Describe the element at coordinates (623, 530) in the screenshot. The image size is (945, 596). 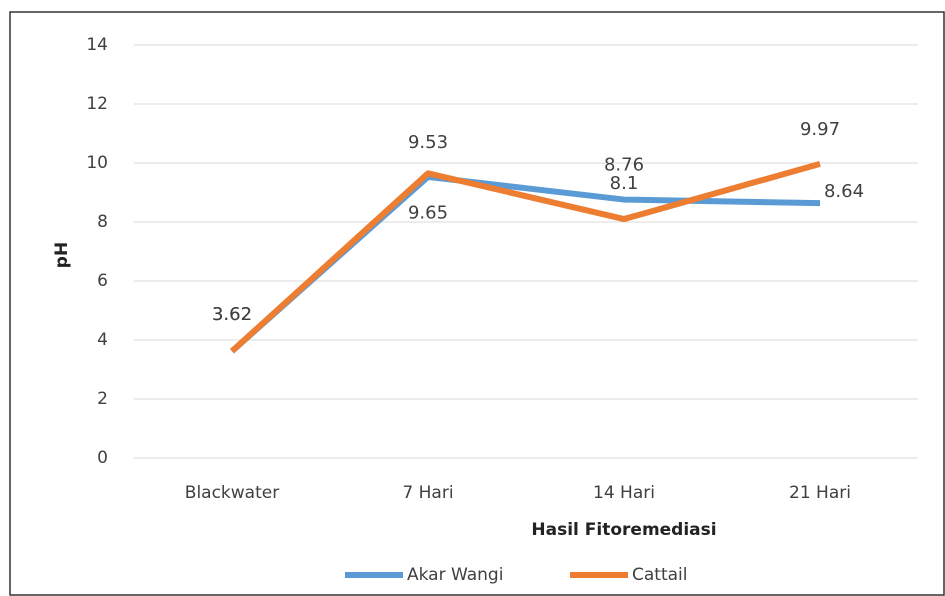
I see `x-axis-title: Hasil Fitoremediasi` at that location.